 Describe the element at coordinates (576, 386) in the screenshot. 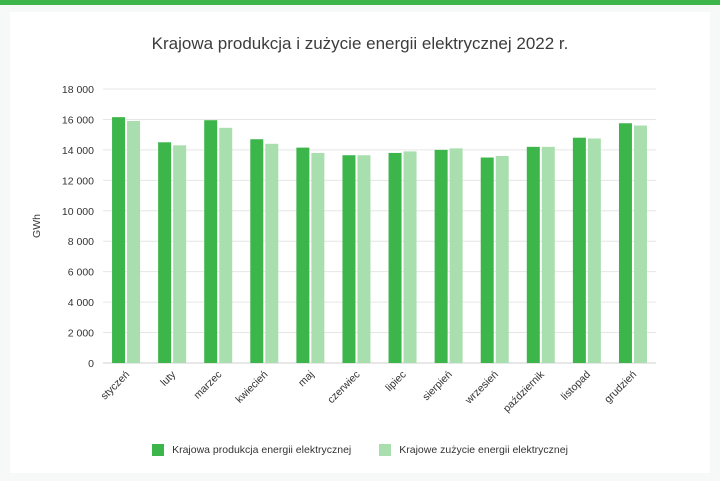

I see `x-tick-label: listopad` at that location.